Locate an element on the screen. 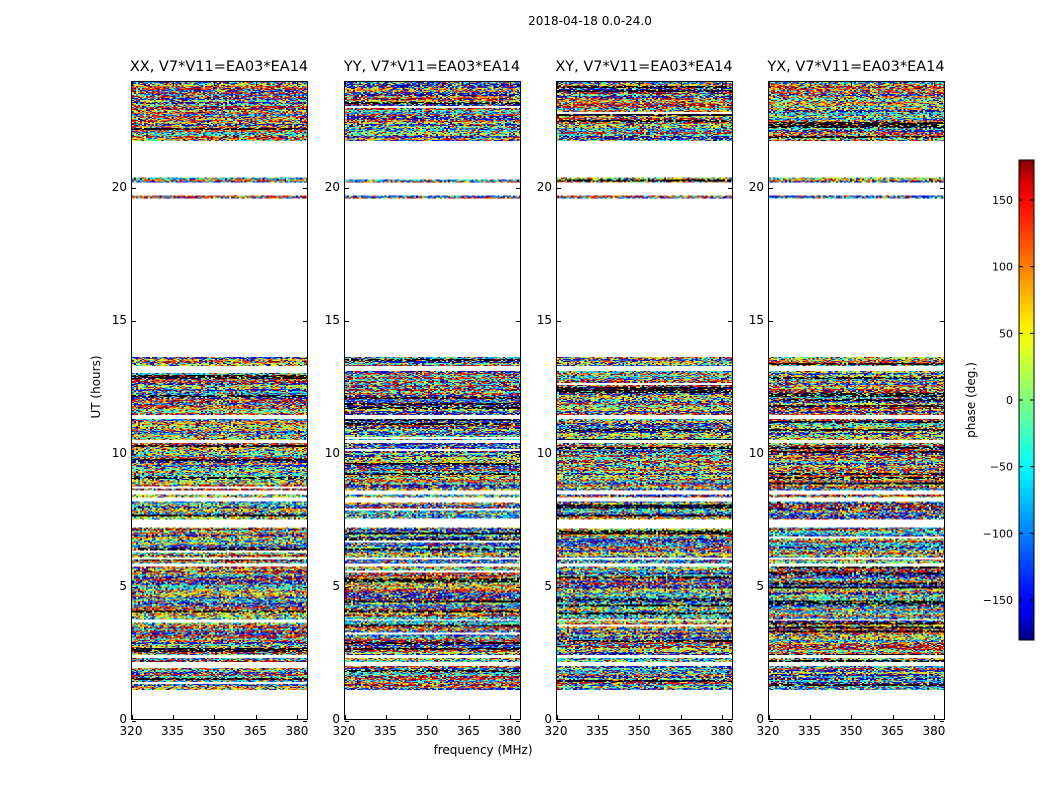  x-axis-label: frequency (MHz) is located at coordinates (483, 750).